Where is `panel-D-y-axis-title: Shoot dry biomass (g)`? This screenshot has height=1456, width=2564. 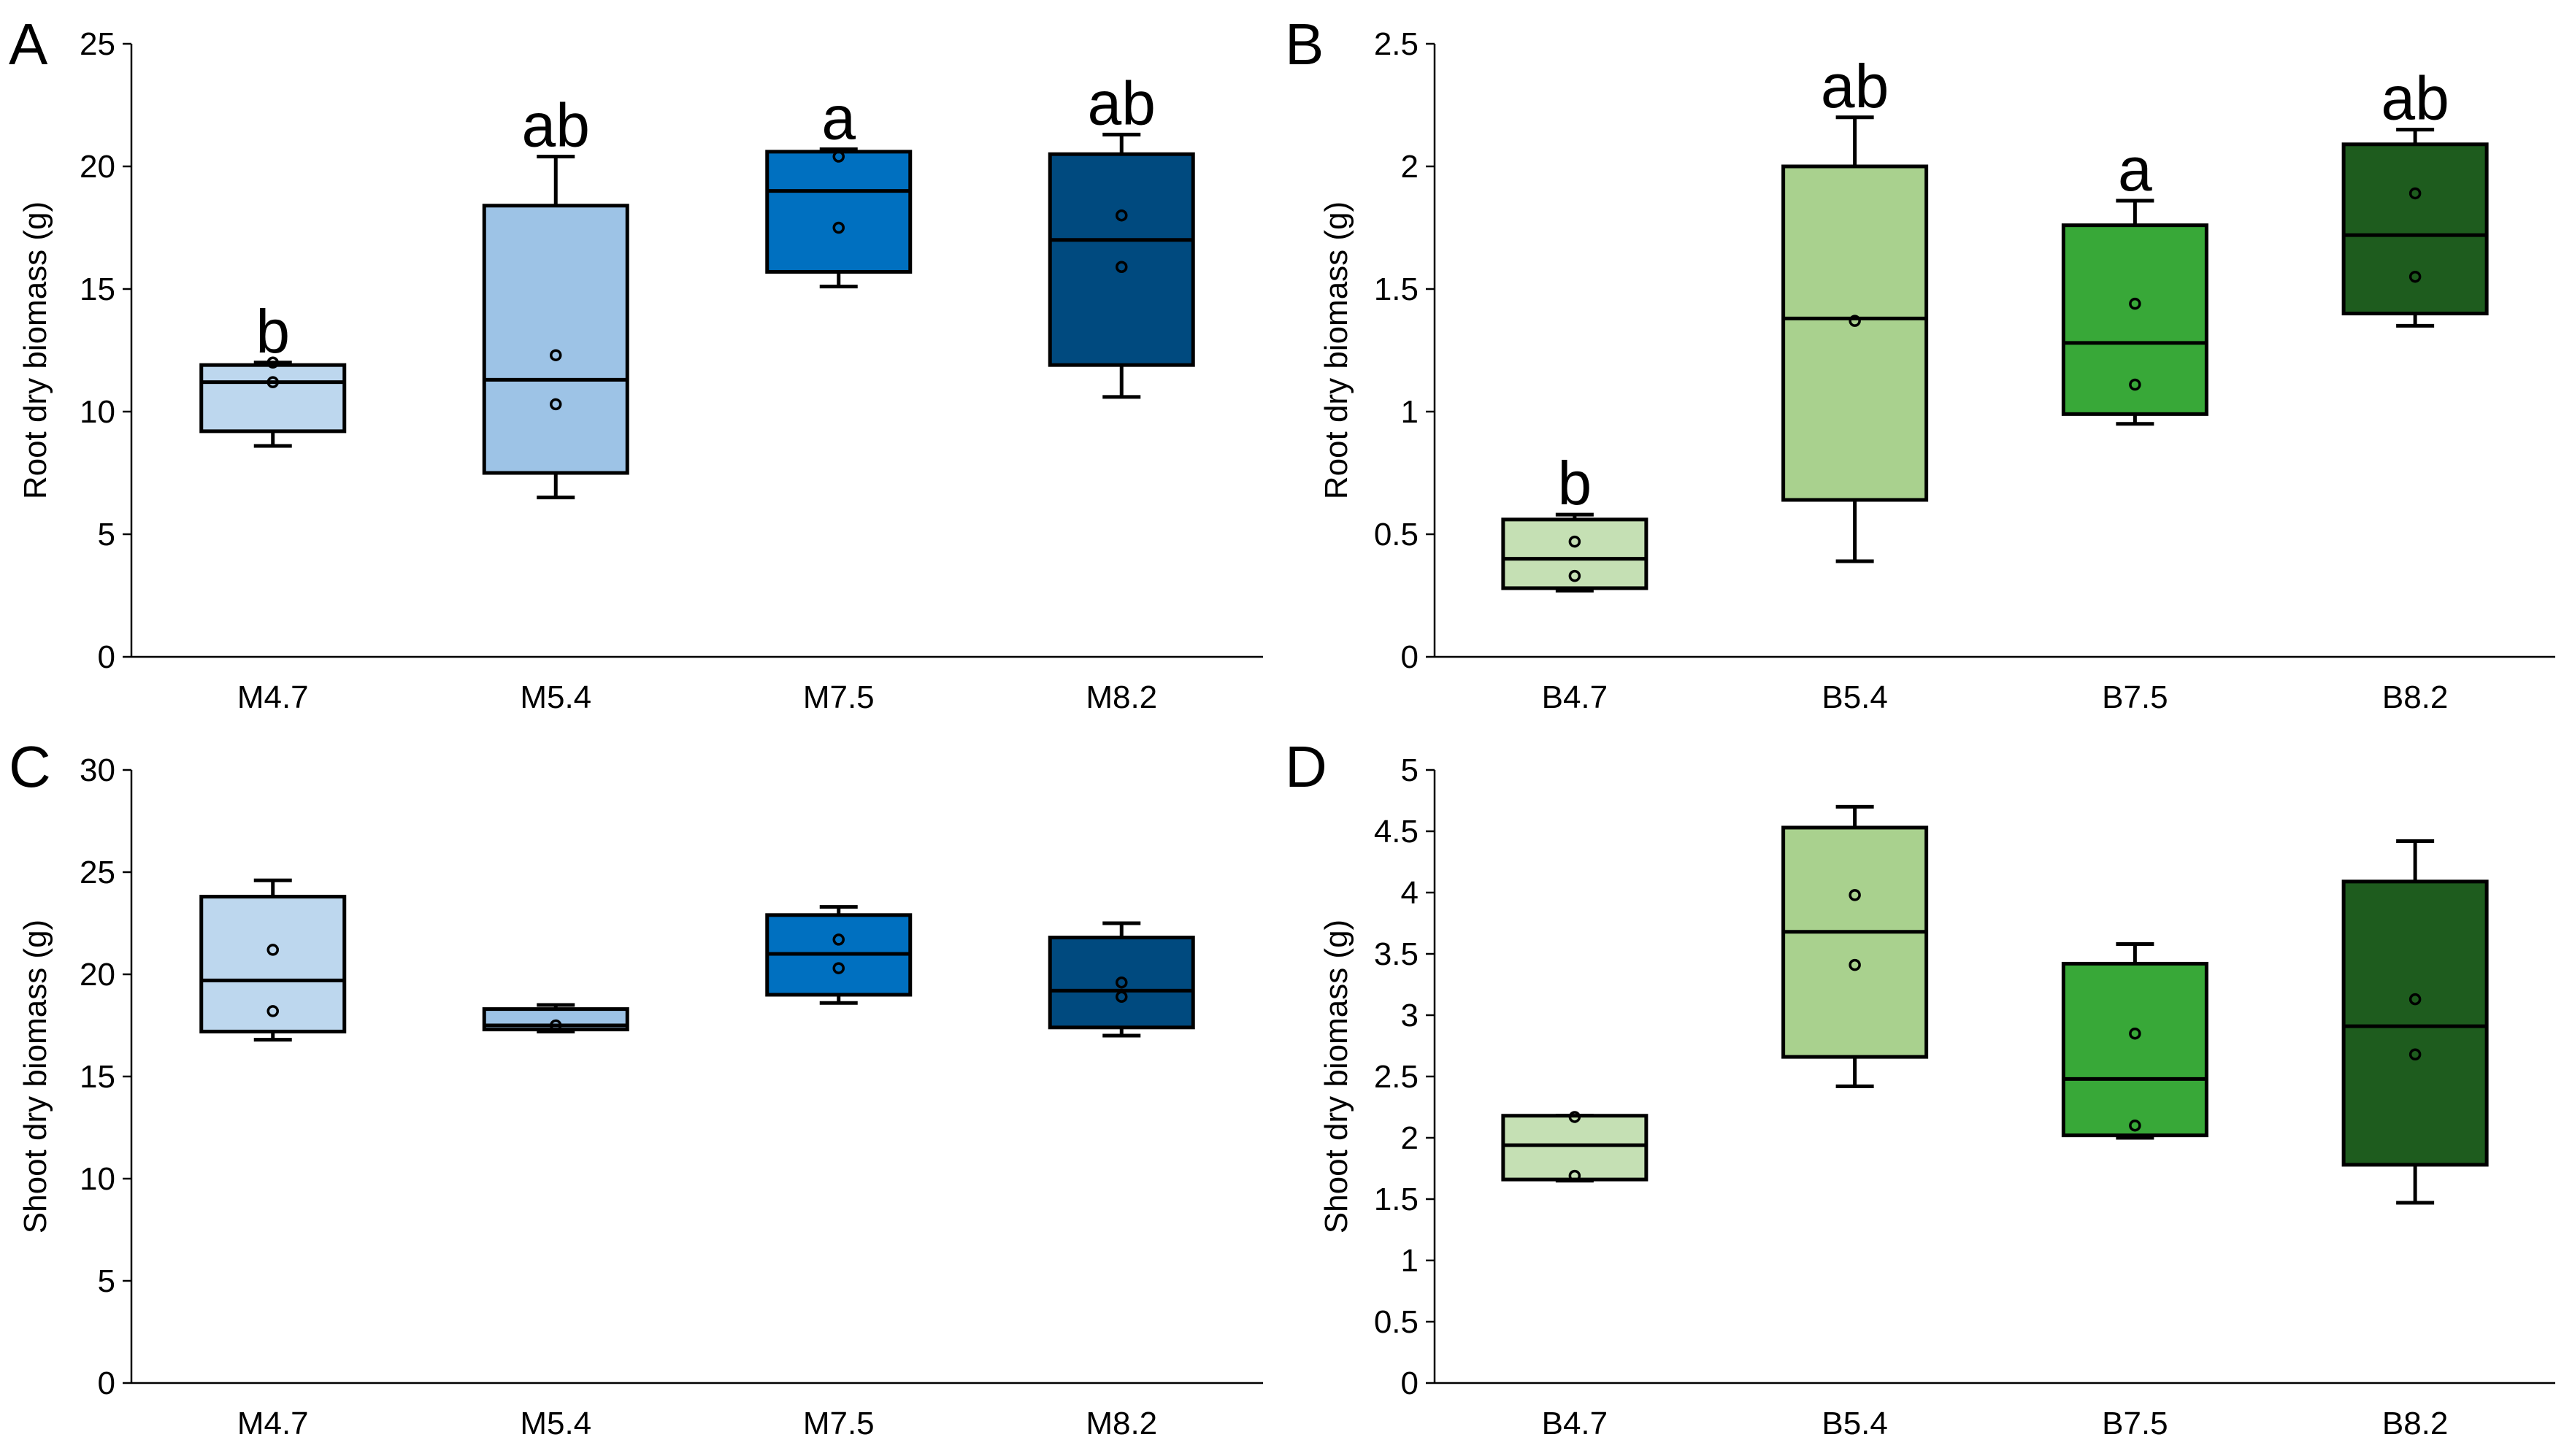
panel-D-y-axis-title: Shoot dry biomass (g) is located at coordinates (1336, 1076).